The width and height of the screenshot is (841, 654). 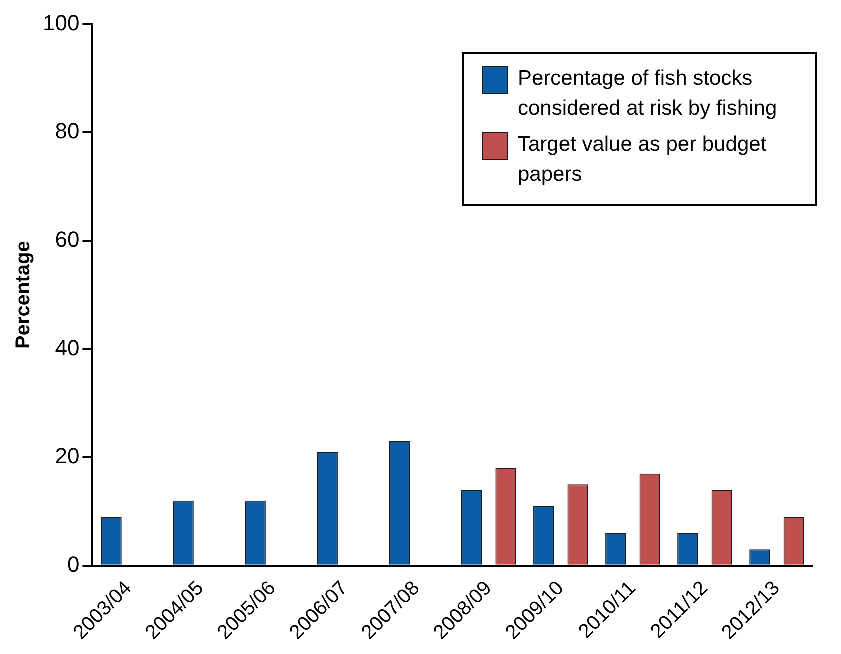 I want to click on y-tick-label: 40, so click(x=67, y=347).